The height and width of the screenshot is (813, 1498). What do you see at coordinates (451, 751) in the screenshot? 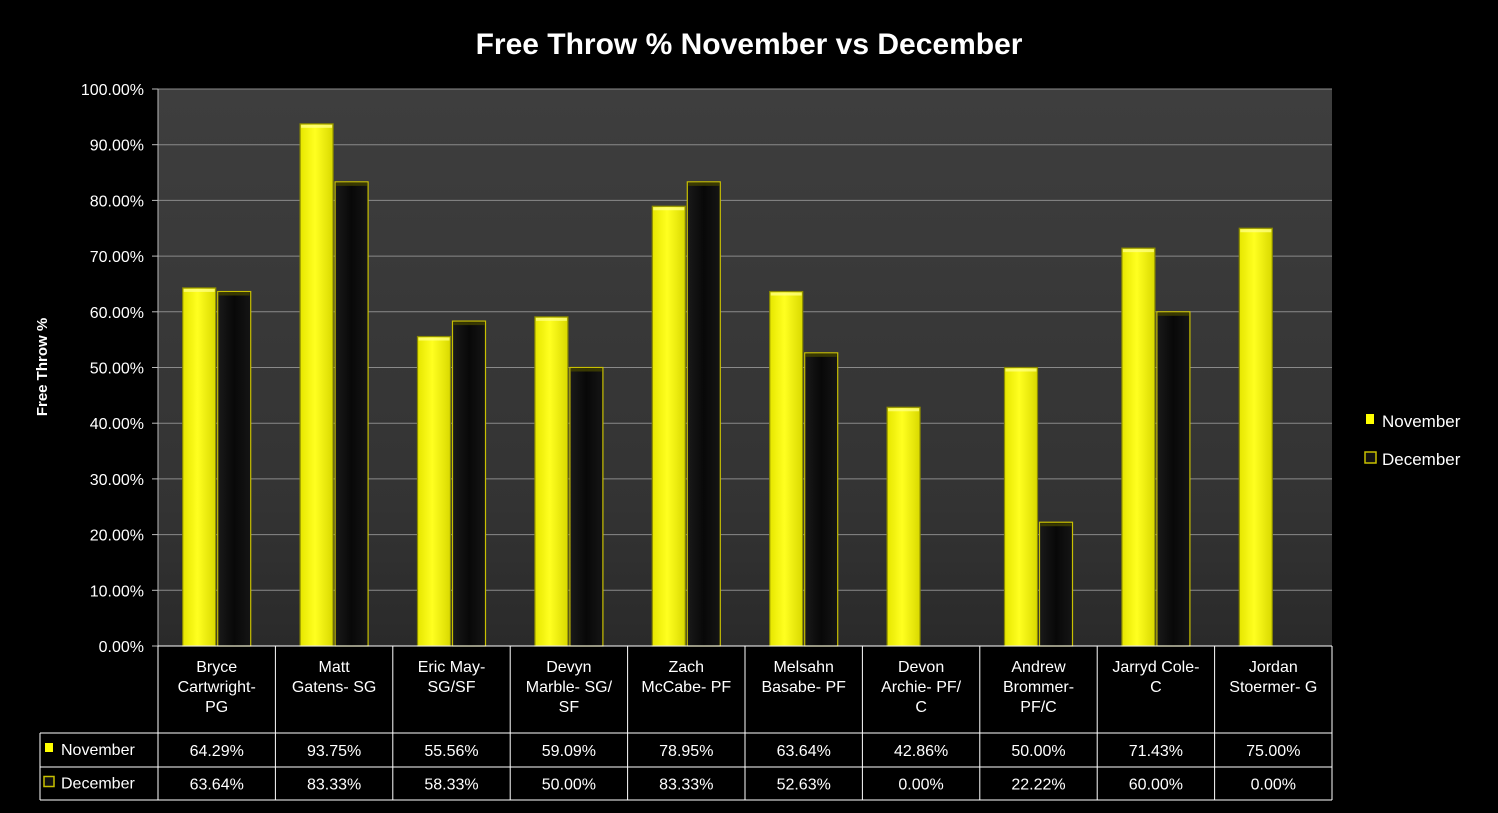
I see `table-cell: 55.56%` at bounding box center [451, 751].